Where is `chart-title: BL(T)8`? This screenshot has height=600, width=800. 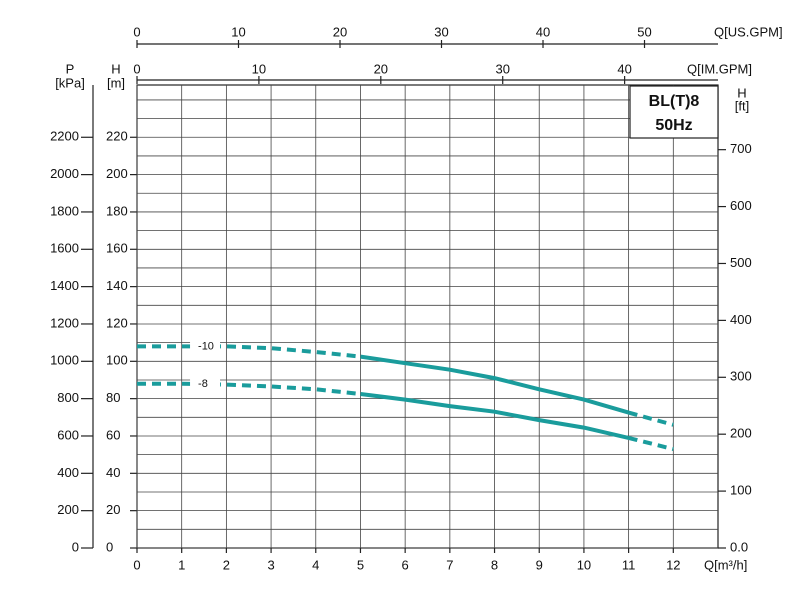 chart-title: BL(T)8 is located at coordinates (674, 101).